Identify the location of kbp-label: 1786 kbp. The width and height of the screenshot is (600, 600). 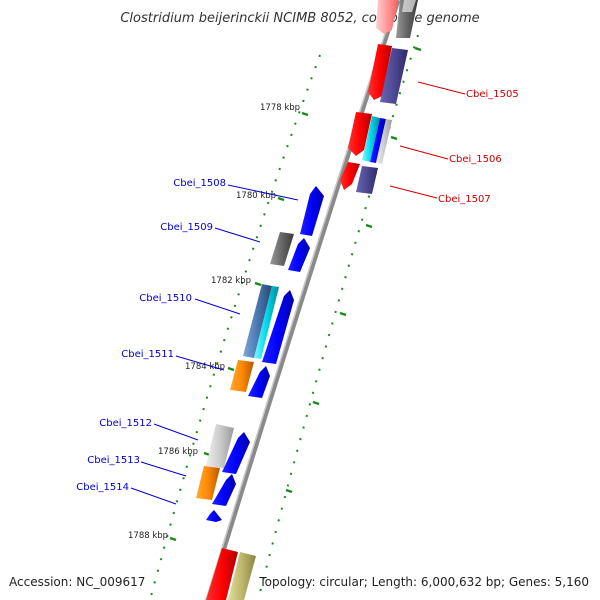
(178, 452).